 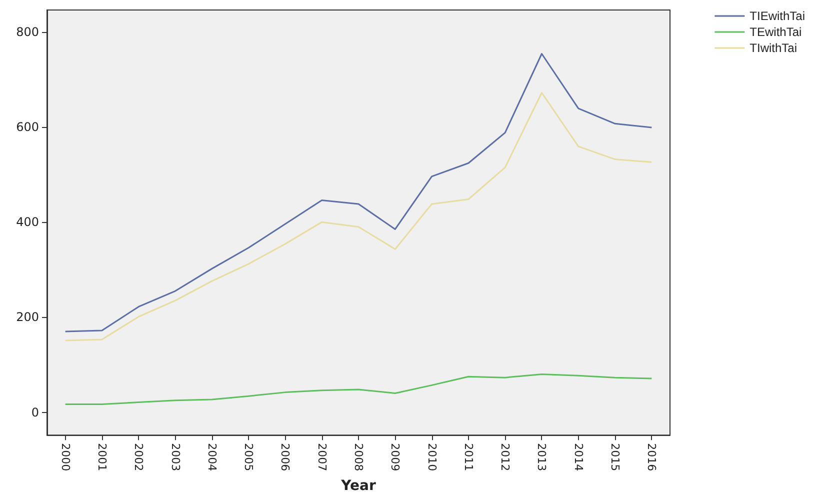 What do you see at coordinates (358, 457) in the screenshot?
I see `x-tick-label: 2008` at bounding box center [358, 457].